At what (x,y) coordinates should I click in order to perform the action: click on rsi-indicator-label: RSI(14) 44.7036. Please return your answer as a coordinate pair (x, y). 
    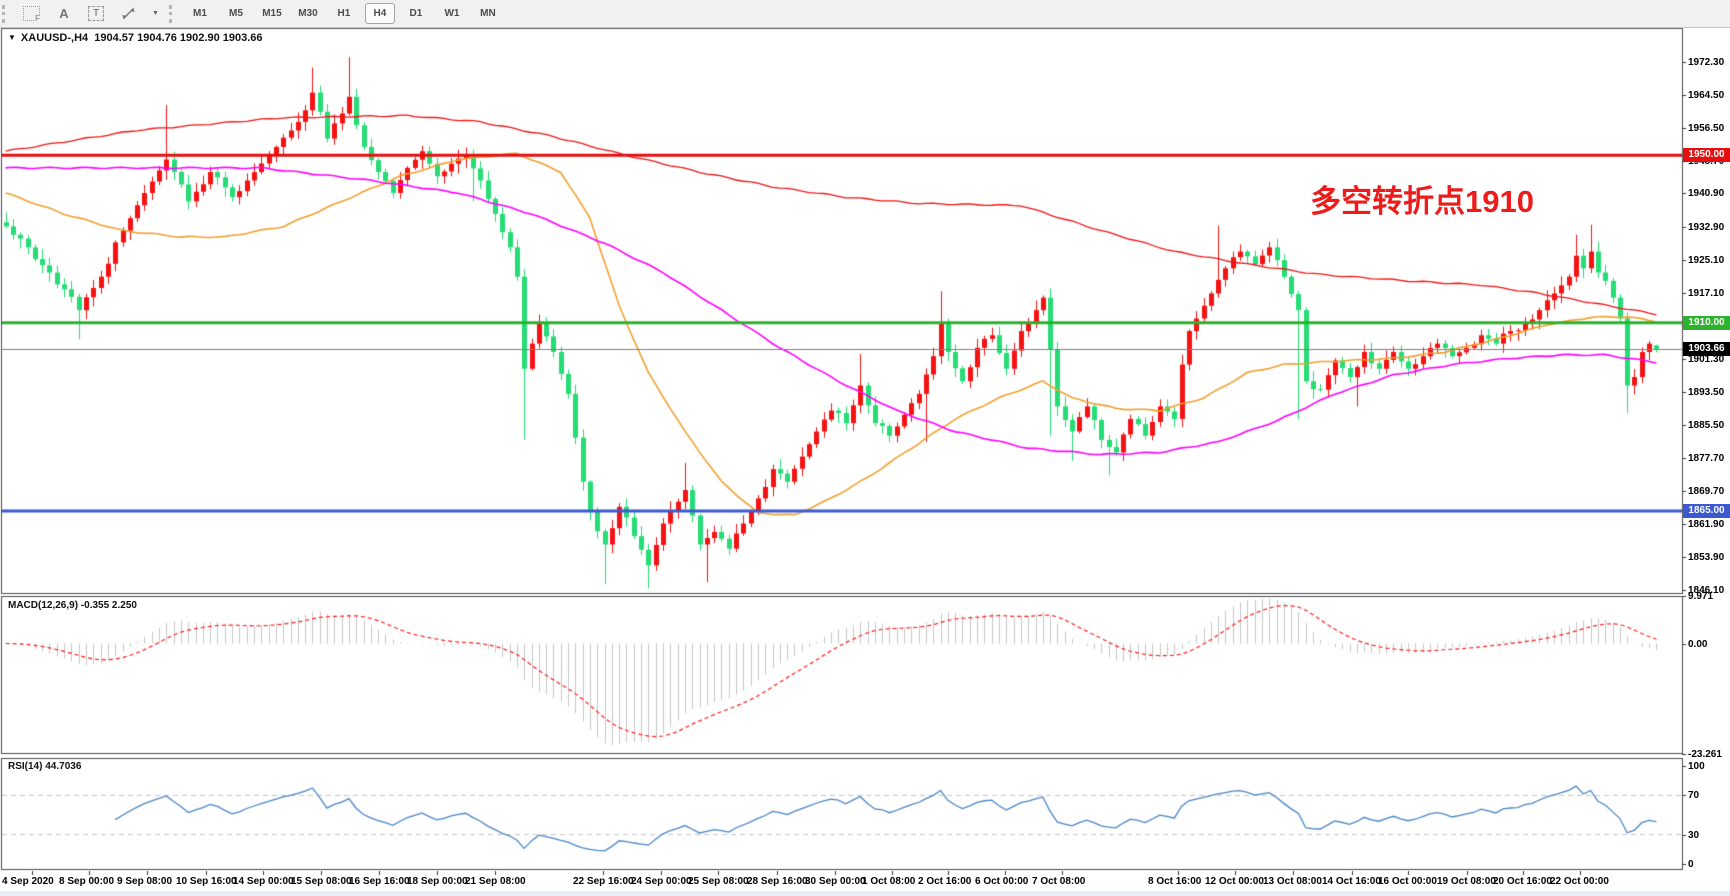
    Looking at the image, I should click on (45, 766).